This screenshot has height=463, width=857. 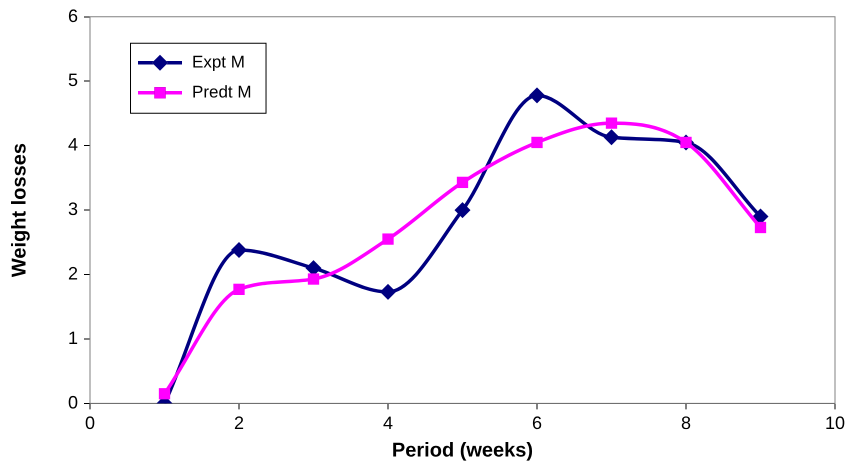 I want to click on y-tick-label: 1, so click(x=73, y=338).